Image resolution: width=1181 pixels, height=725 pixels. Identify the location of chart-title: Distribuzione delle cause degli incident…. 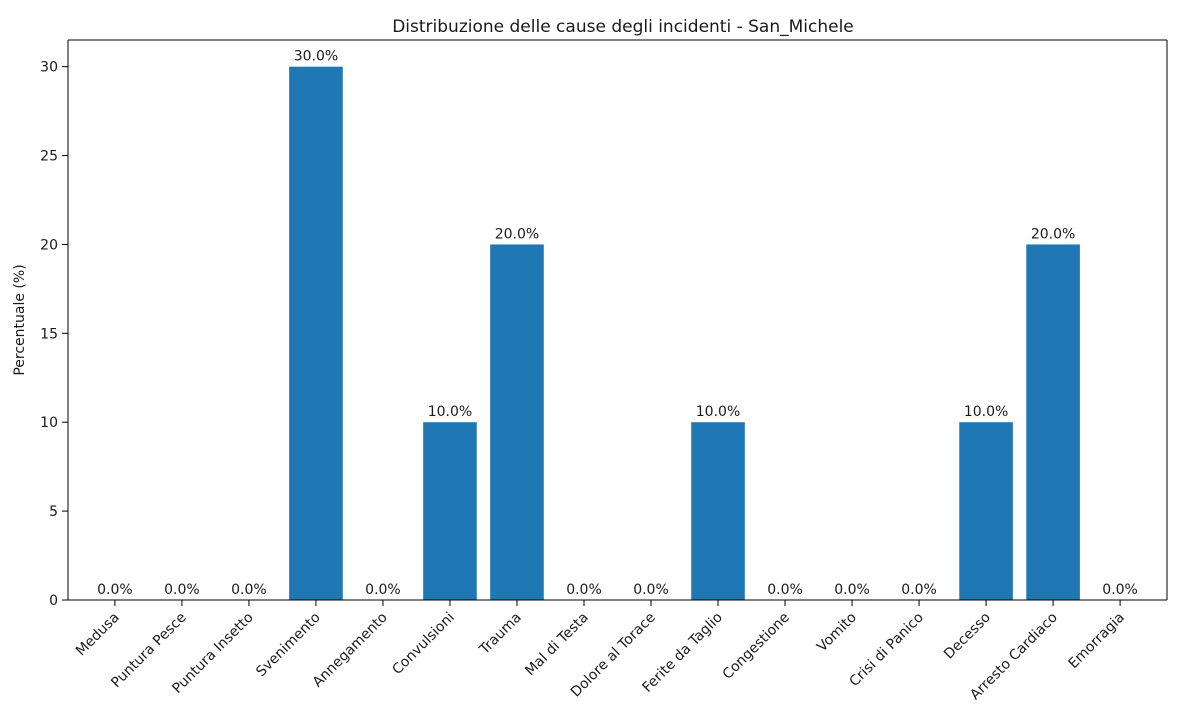
(623, 27).